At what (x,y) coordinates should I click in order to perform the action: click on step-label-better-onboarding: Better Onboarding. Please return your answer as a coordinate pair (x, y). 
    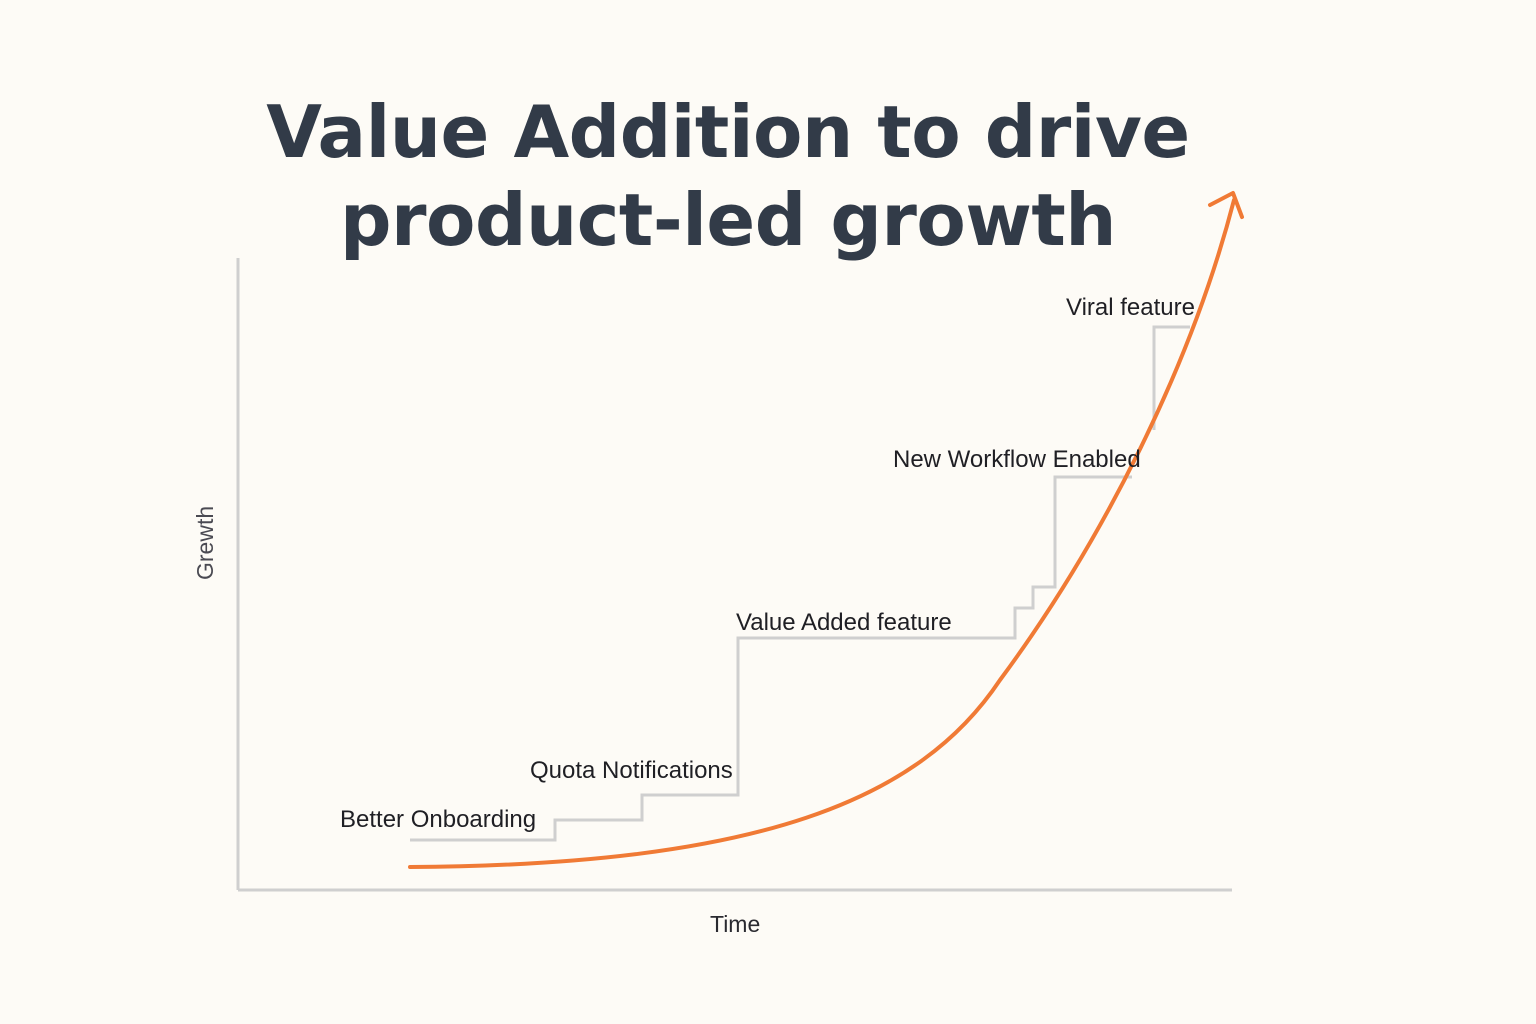
    Looking at the image, I should click on (438, 819).